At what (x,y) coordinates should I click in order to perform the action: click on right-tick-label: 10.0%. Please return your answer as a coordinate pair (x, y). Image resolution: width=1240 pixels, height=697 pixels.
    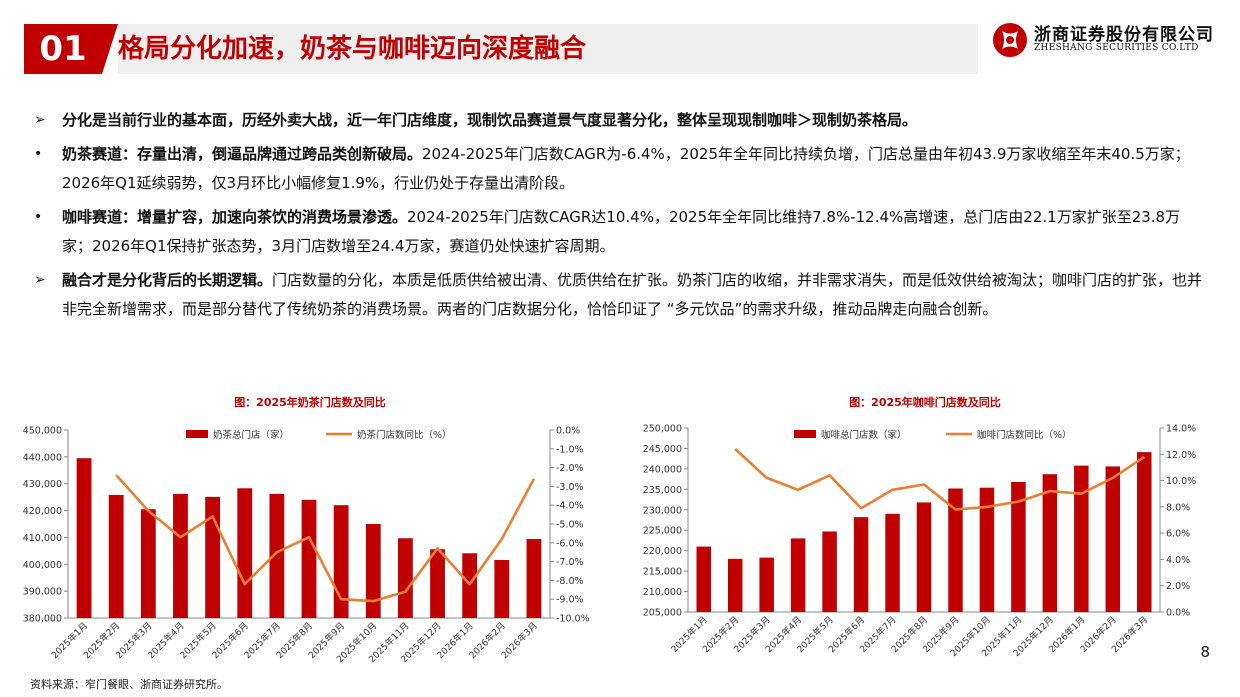
    Looking at the image, I should click on (1181, 481).